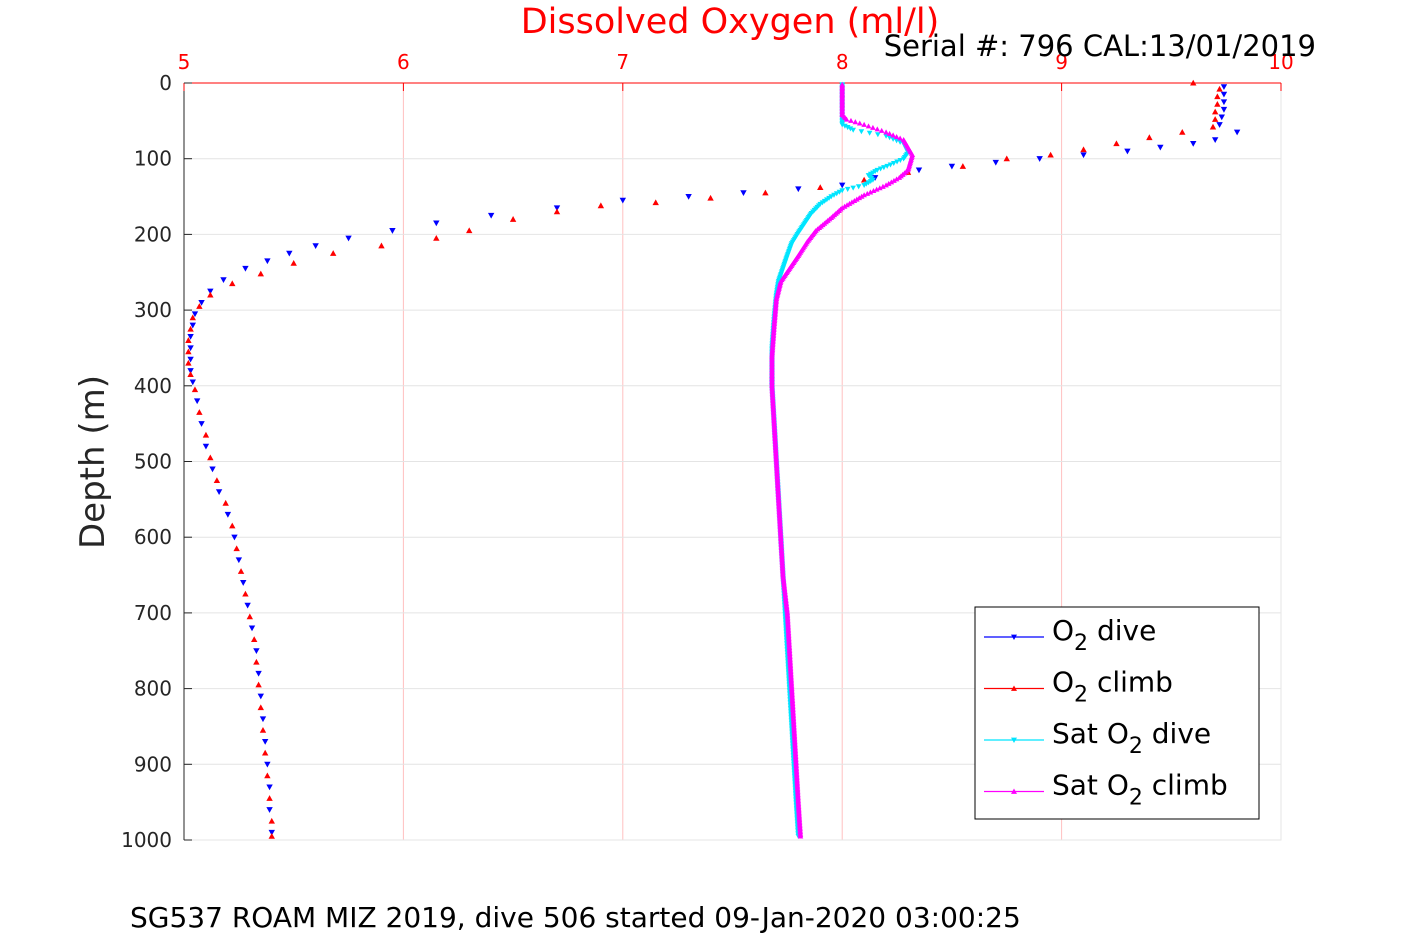 Image resolution: width=1417 pixels, height=945 pixels. Describe the element at coordinates (146, 840) in the screenshot. I see `y-tick-label: 1000` at that location.